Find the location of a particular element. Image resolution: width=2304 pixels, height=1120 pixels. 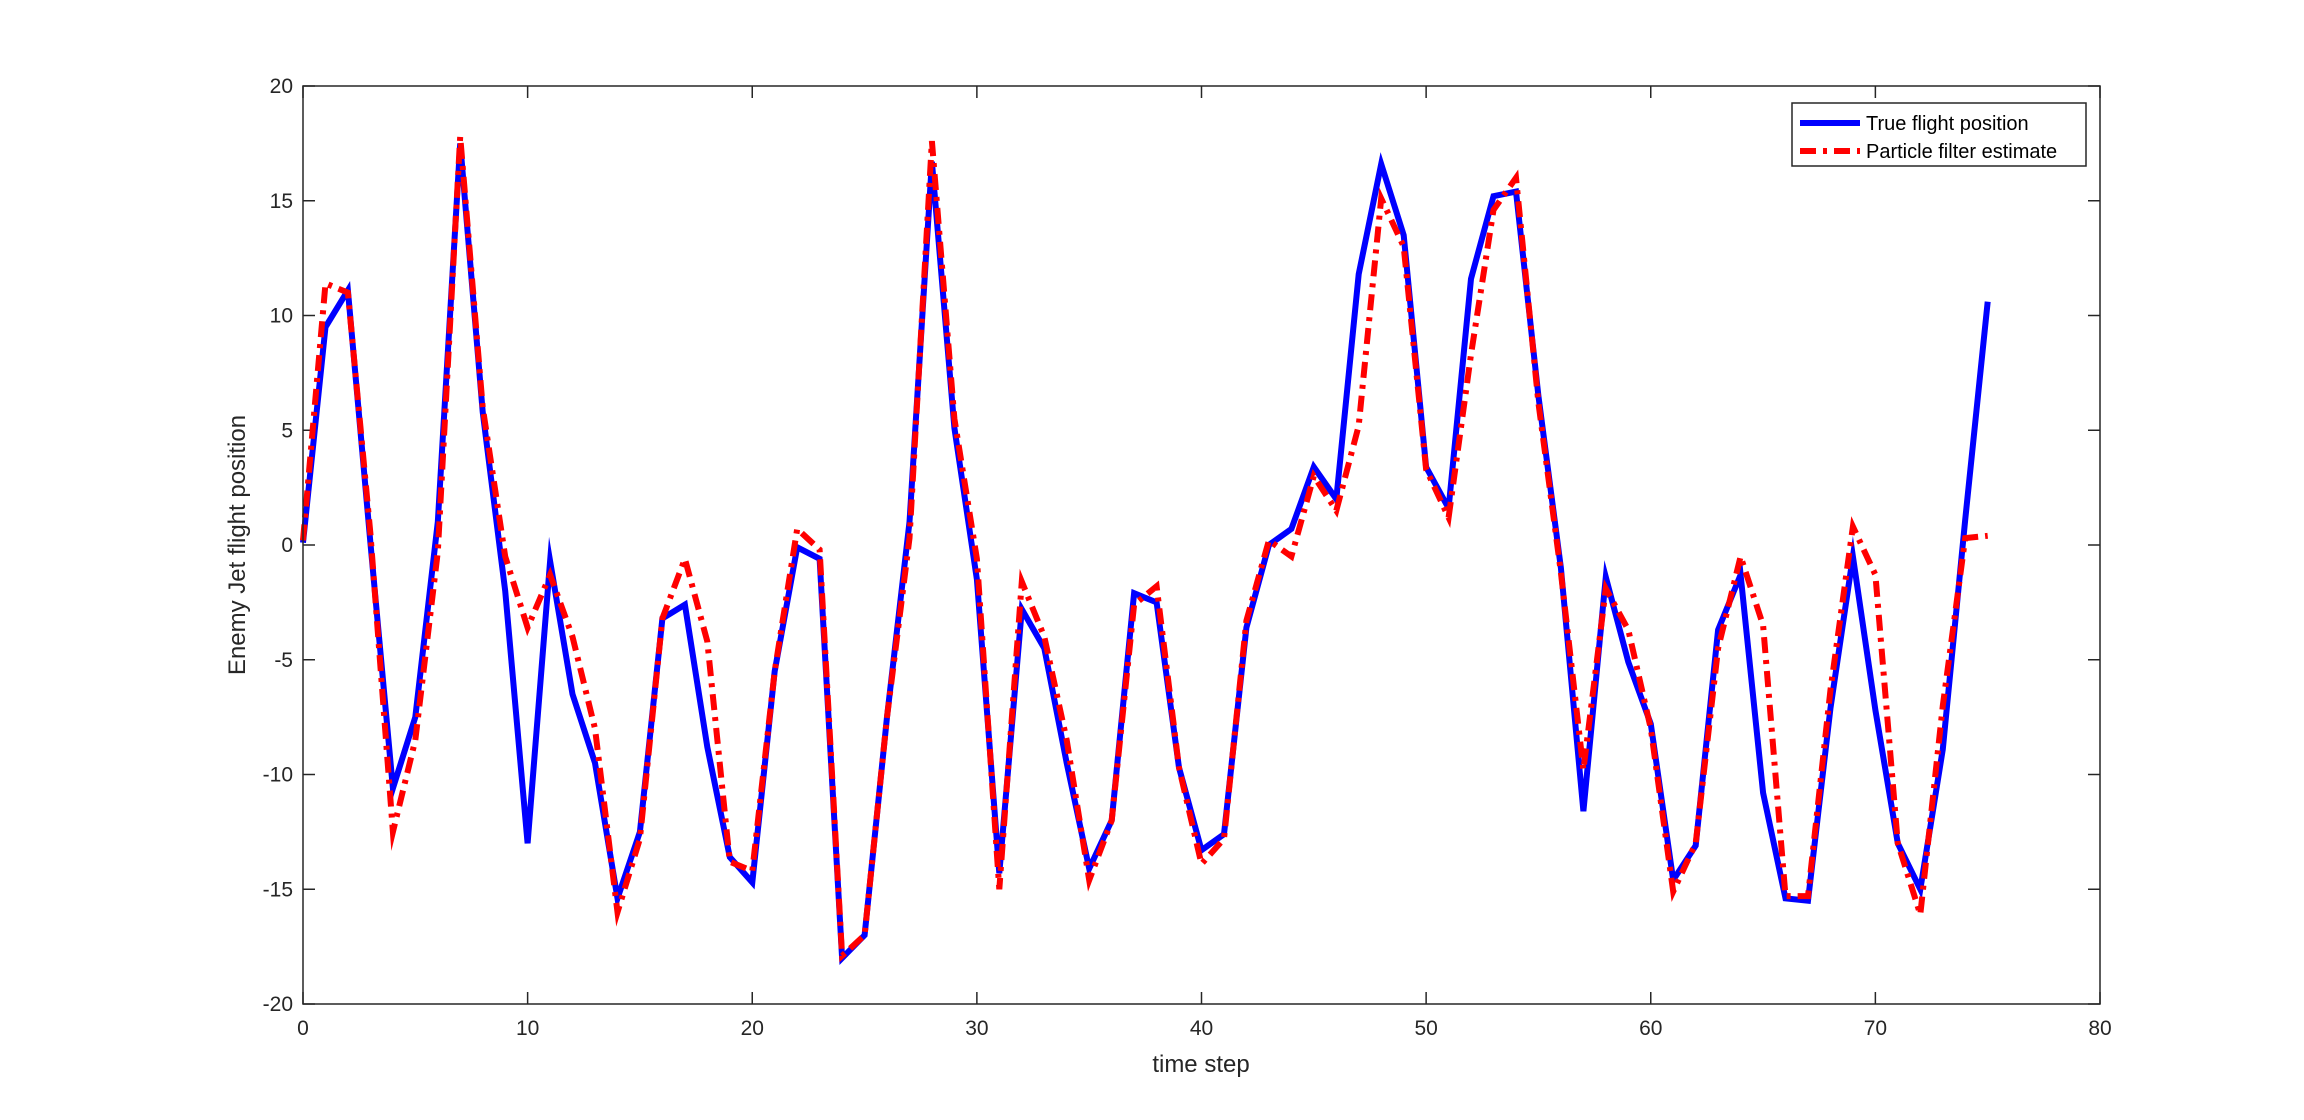

y-tick-label: -10 is located at coordinates (278, 775).